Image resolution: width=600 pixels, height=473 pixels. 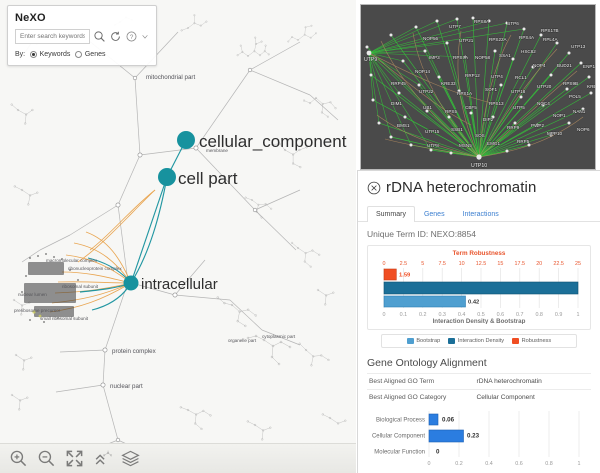 I want to click on svg-text: UTP22, so click(x=426, y=91).